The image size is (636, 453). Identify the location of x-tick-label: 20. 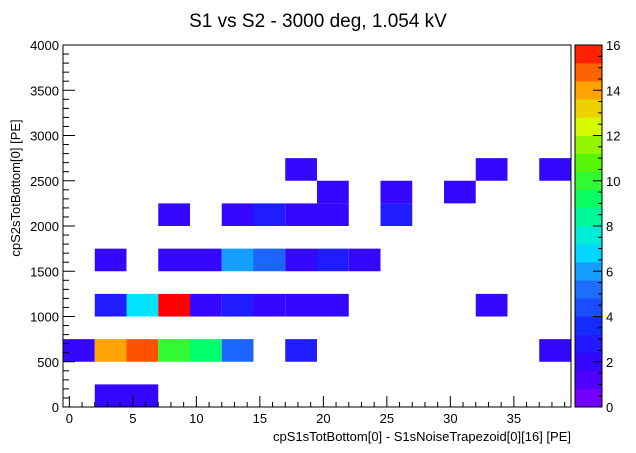
(323, 418).